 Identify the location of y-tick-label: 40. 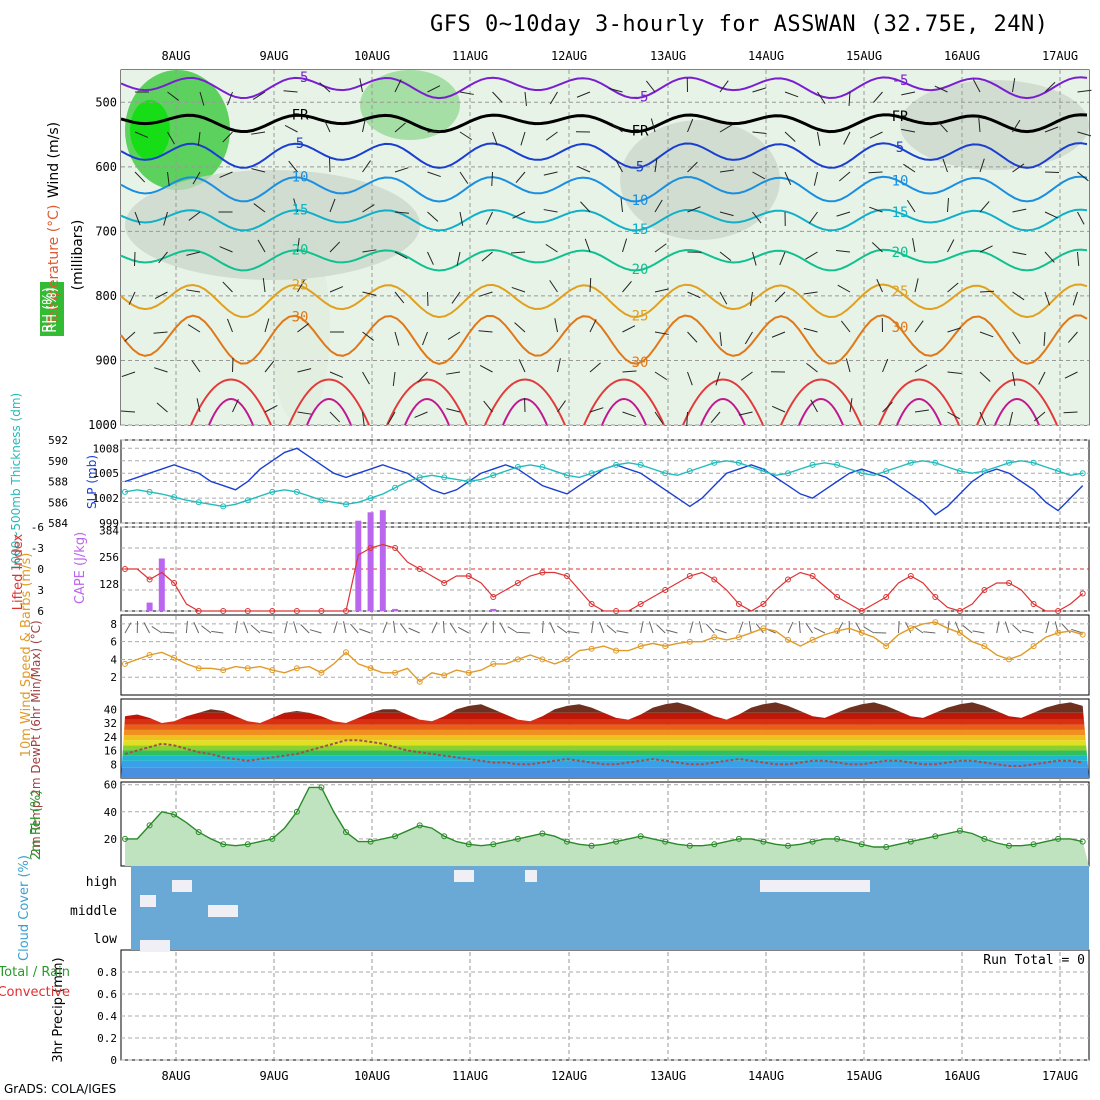
(110, 709).